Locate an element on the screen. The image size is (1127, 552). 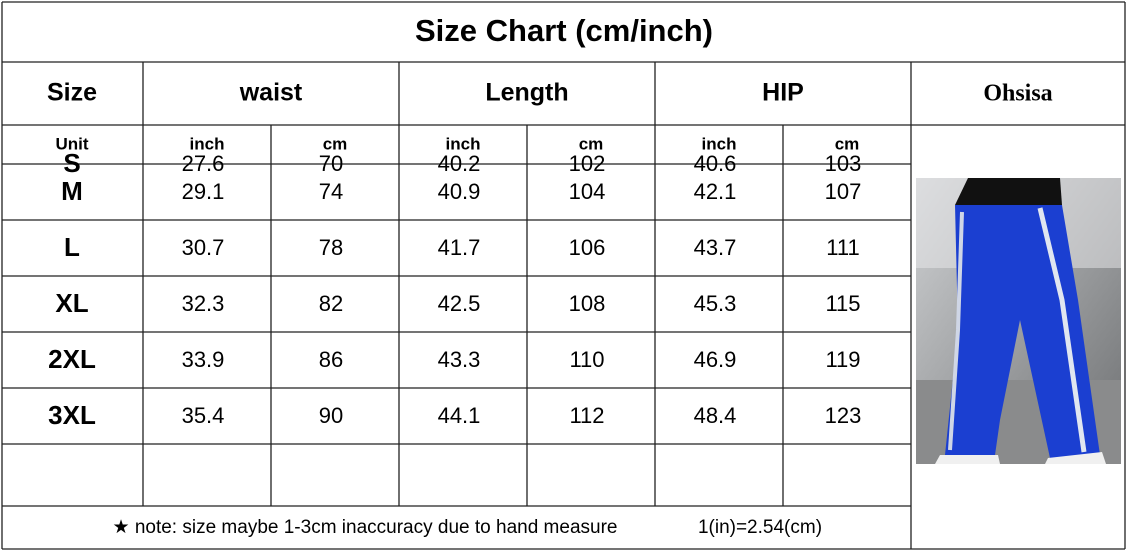
cell-value: 74 is located at coordinates (331, 191).